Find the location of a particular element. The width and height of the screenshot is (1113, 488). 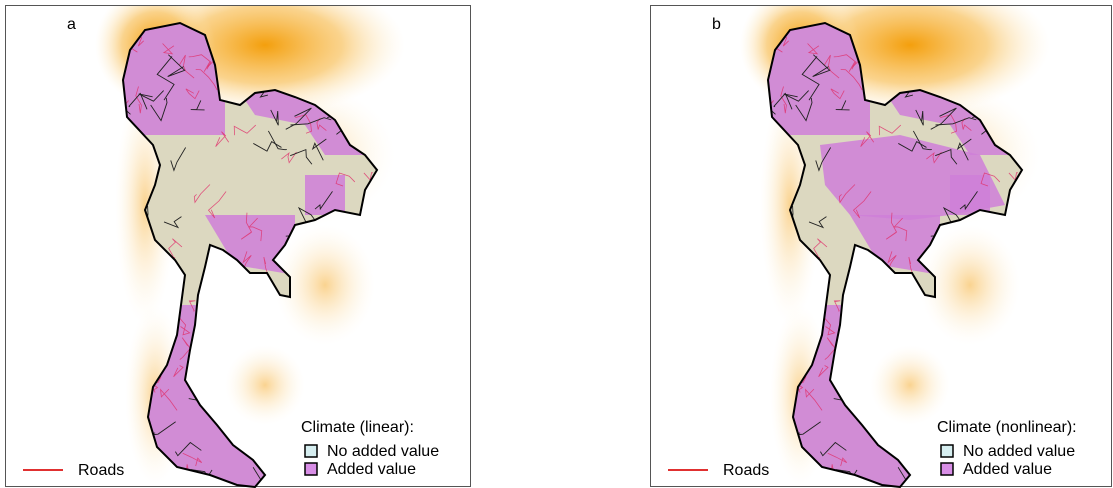

panel-label: a is located at coordinates (71, 24).